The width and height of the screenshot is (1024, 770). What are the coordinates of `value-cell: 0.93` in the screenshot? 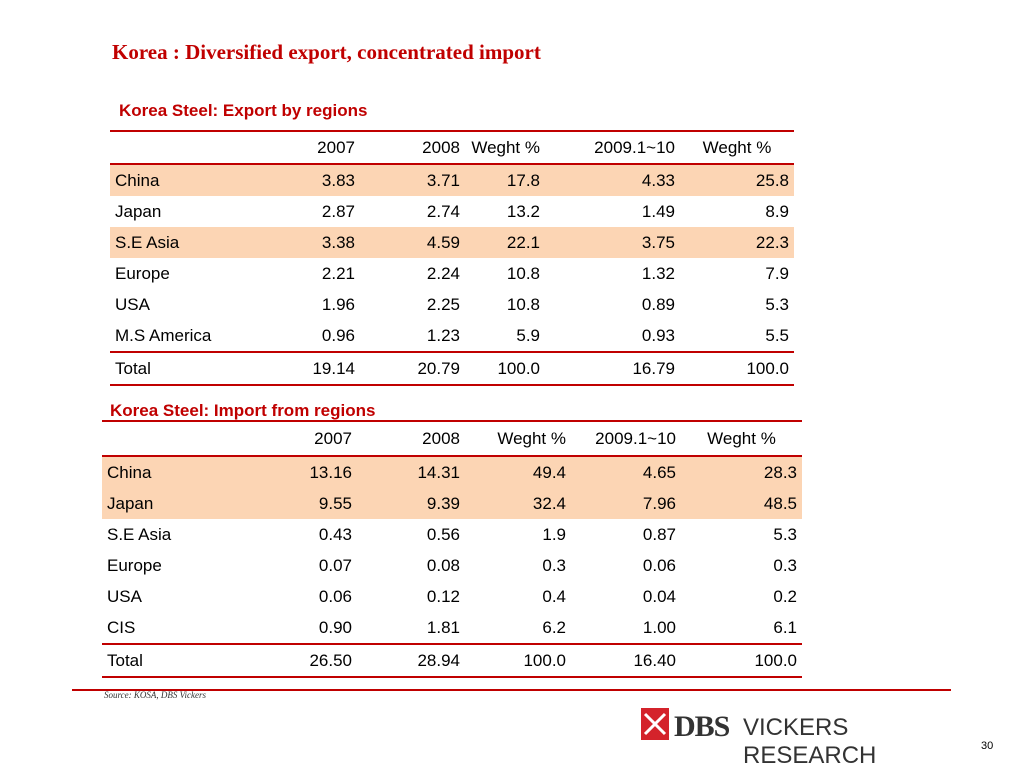 It's located at (658, 335).